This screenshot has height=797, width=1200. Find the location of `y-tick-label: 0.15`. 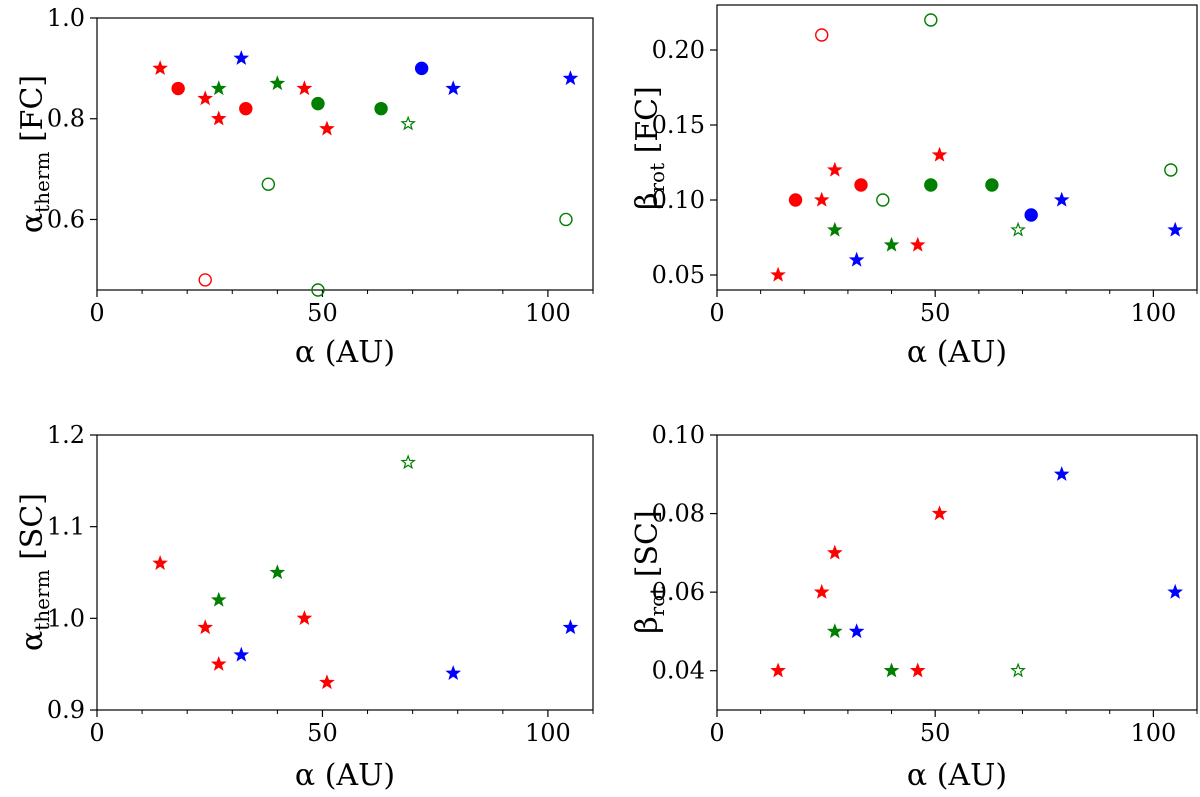

y-tick-label: 0.15 is located at coordinates (678, 125).